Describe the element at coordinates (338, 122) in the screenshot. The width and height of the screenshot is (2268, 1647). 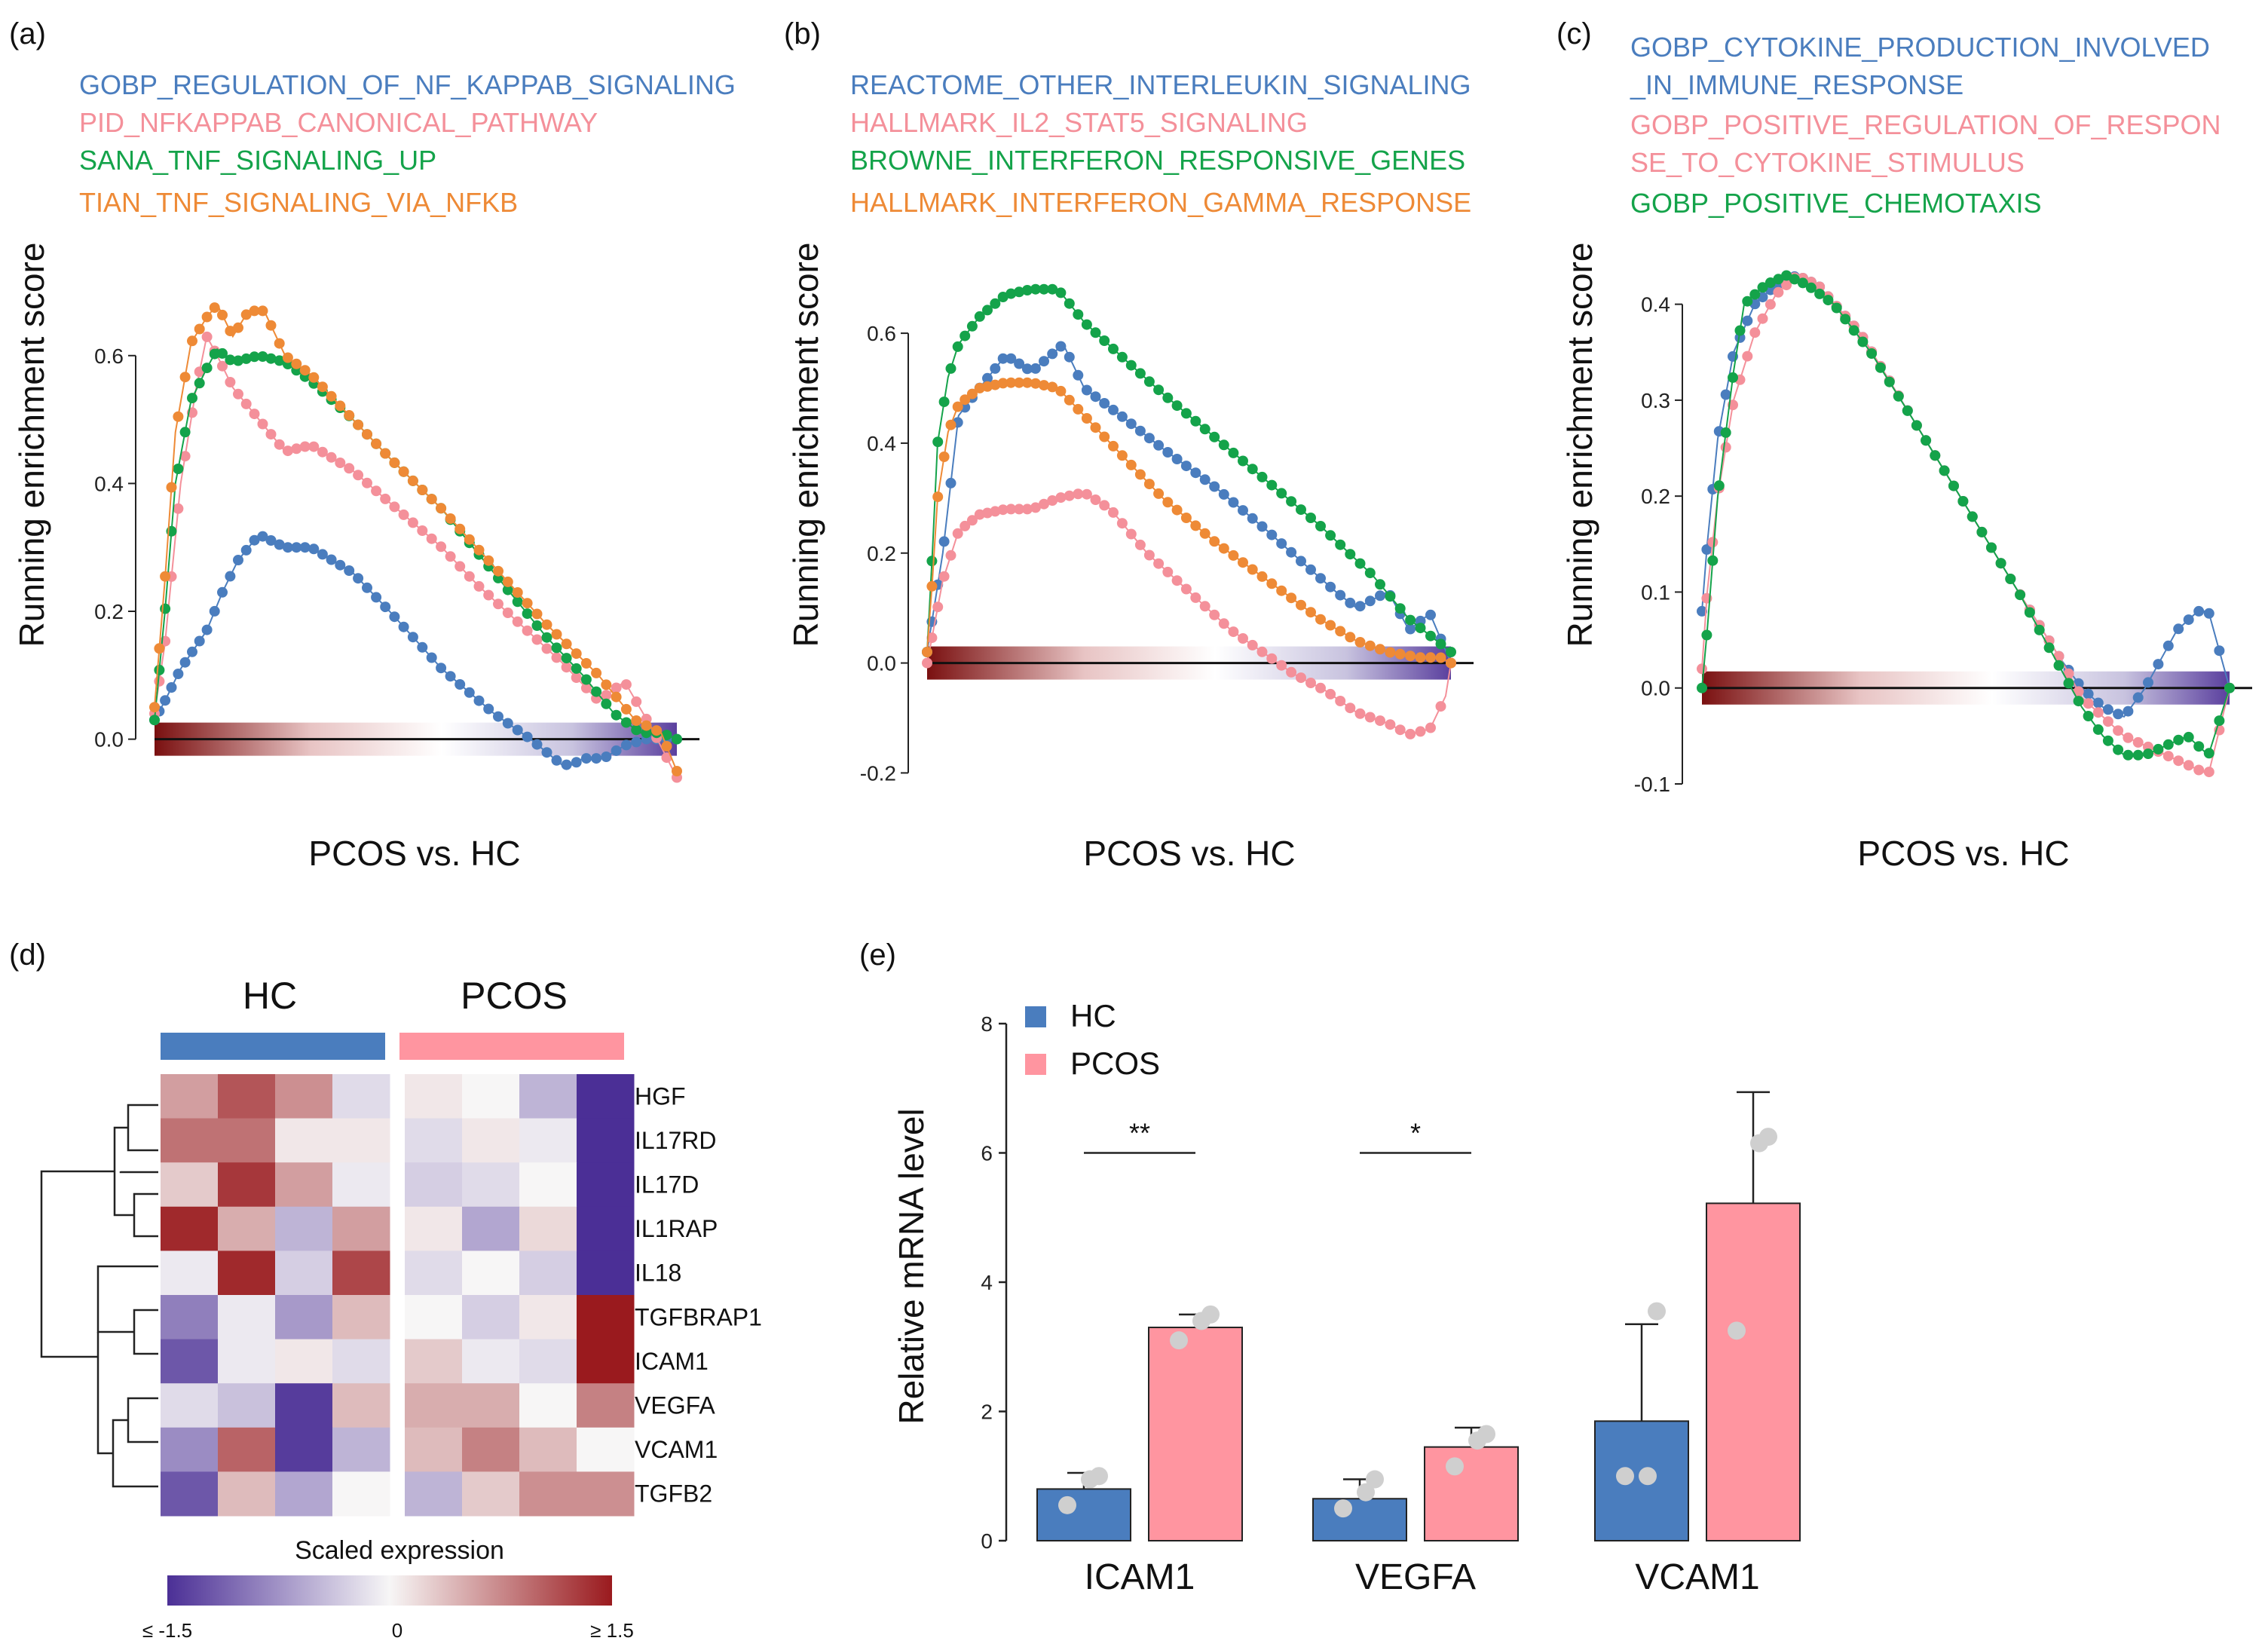
I see `gene-set-a-1: PID_NFKAPPAB_CANONICAL_PATHWAY` at that location.